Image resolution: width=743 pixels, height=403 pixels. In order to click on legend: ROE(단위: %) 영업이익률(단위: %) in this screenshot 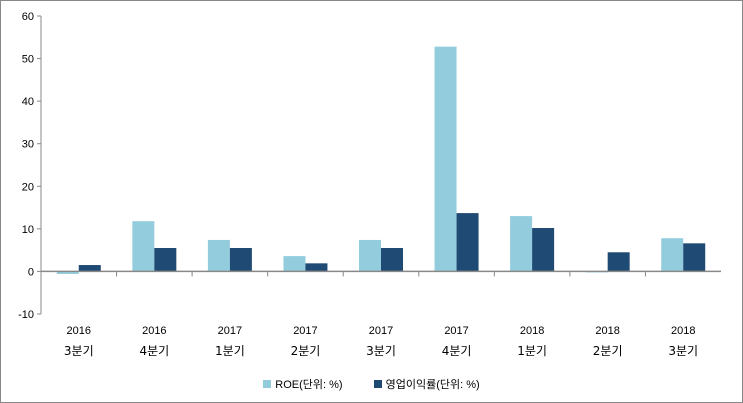, I will do `click(371, 384)`.